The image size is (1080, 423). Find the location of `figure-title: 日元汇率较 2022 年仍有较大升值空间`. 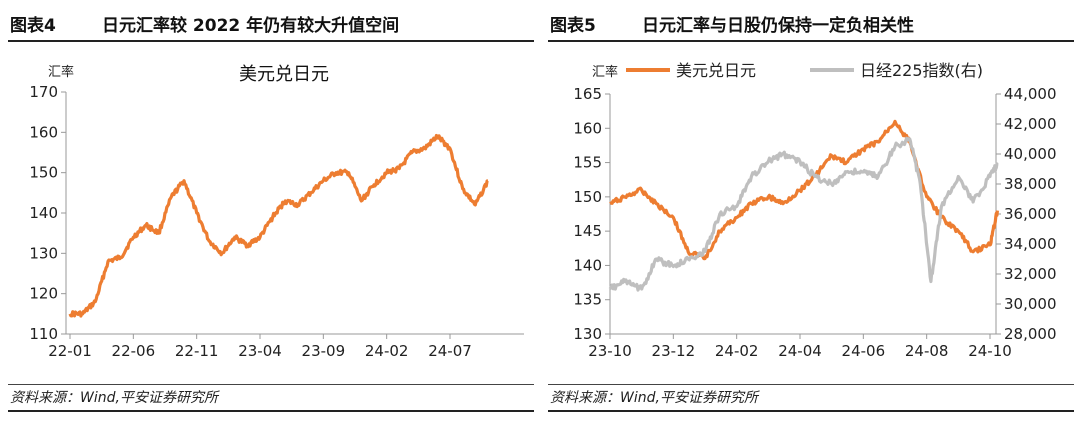

figure-title: 日元汇率较 2022 年仍有较大升值空间 is located at coordinates (251, 25).